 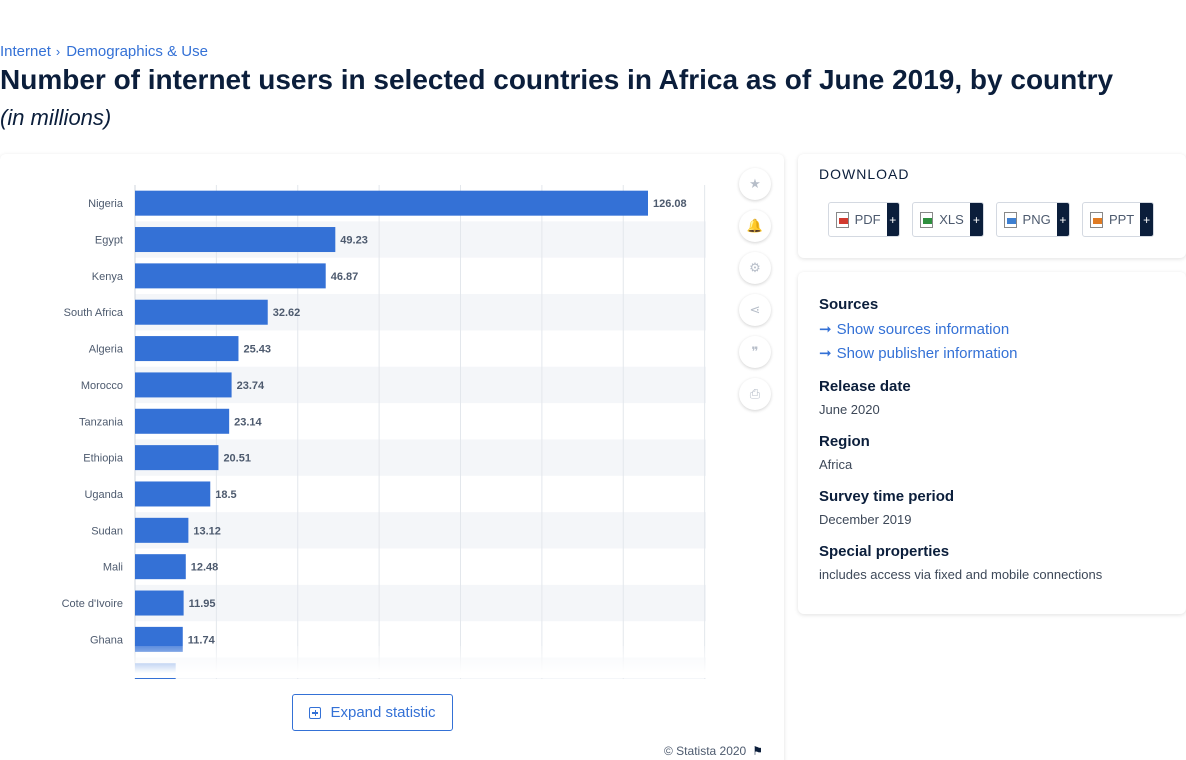 I want to click on category-label: Sudan, so click(x=107, y=531).